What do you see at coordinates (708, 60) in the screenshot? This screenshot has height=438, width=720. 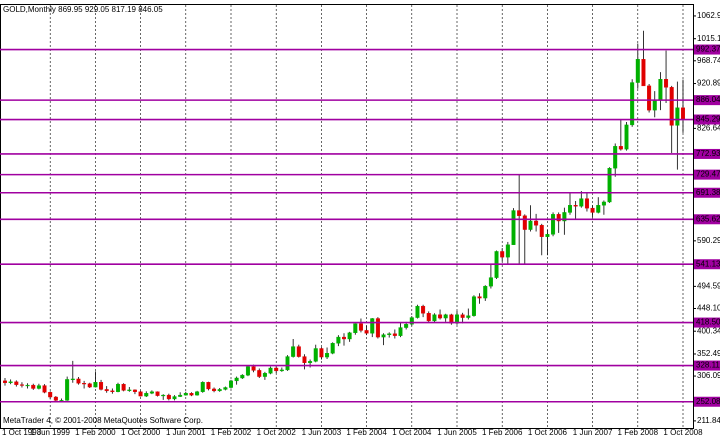 I see `y-tick-label: 968.74` at bounding box center [708, 60].